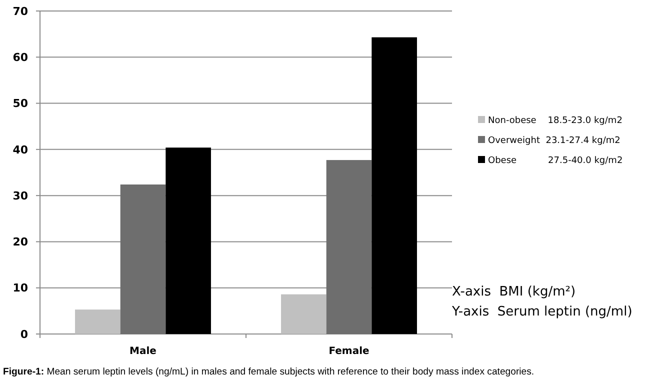 This screenshot has width=650, height=389. Describe the element at coordinates (20, 288) in the screenshot. I see `y-tick-label: 10` at that location.